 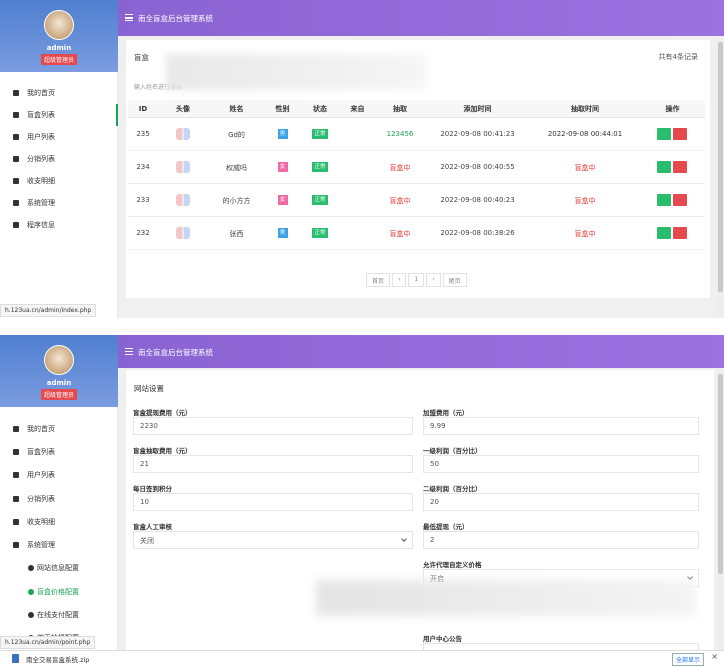 What do you see at coordinates (561, 646) in the screenshot?
I see `input-box` at bounding box center [561, 646].